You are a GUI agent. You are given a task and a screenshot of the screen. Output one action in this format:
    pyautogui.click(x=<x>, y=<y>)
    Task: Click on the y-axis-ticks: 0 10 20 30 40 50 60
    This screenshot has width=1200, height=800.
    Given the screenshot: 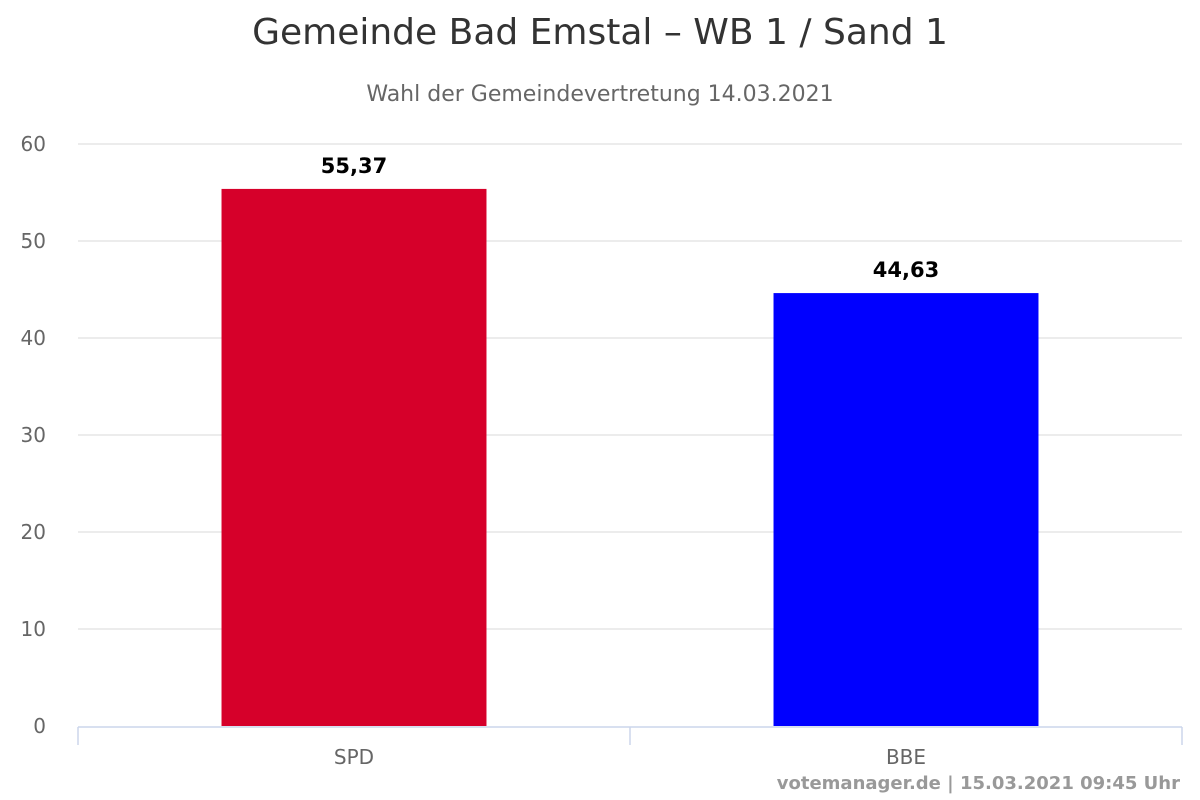 What is the action you would take?
    pyautogui.click(x=33, y=435)
    